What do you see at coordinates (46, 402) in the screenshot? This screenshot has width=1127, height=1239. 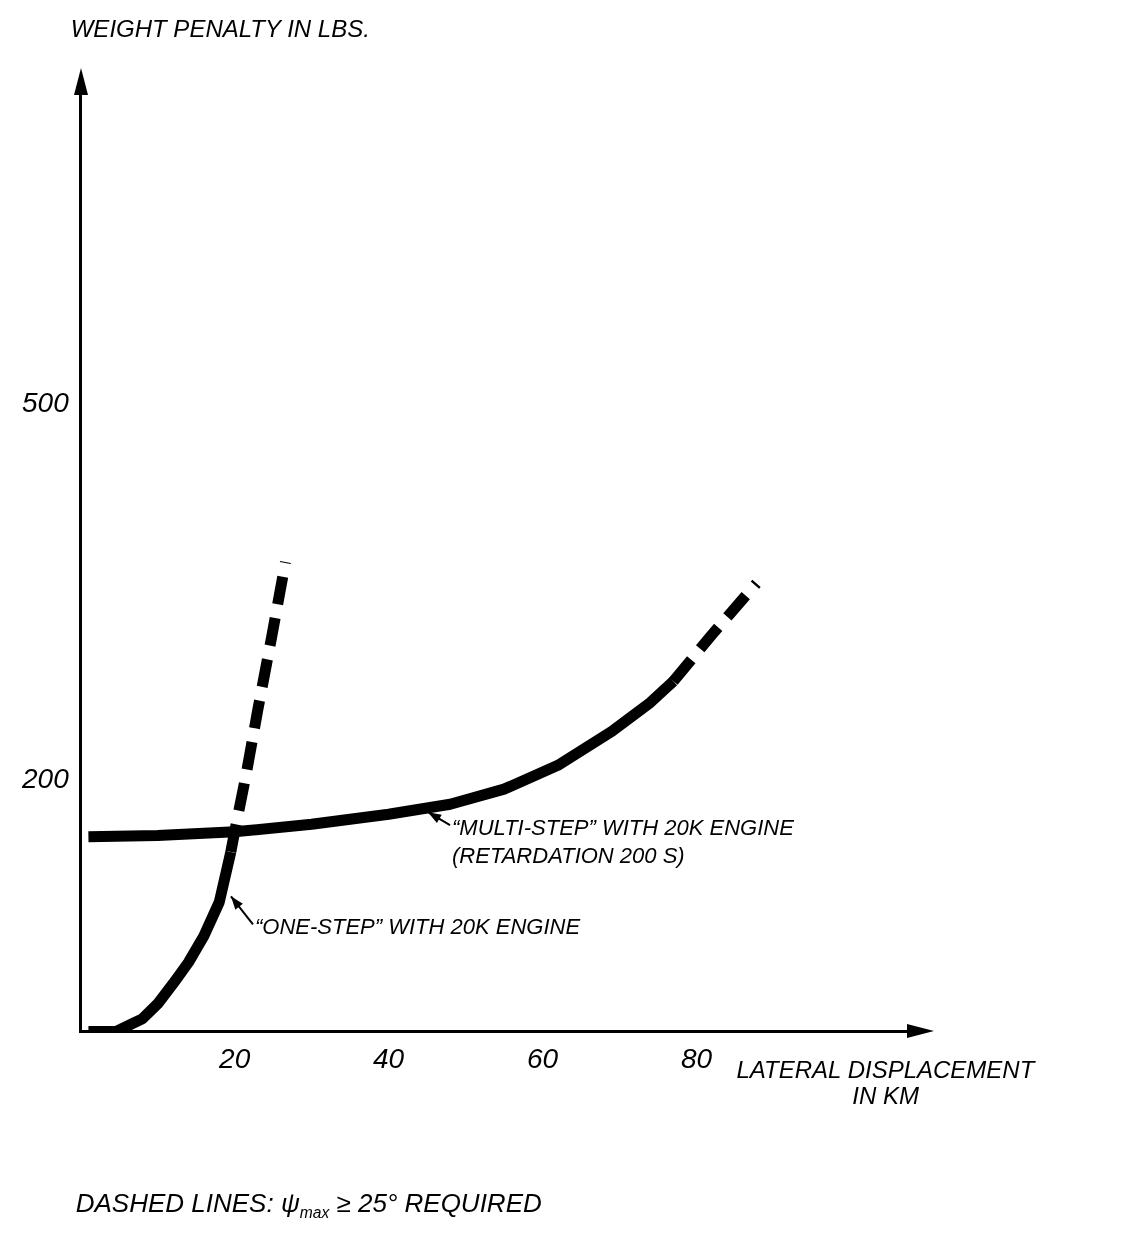 I see `y-tick-label: 500` at bounding box center [46, 402].